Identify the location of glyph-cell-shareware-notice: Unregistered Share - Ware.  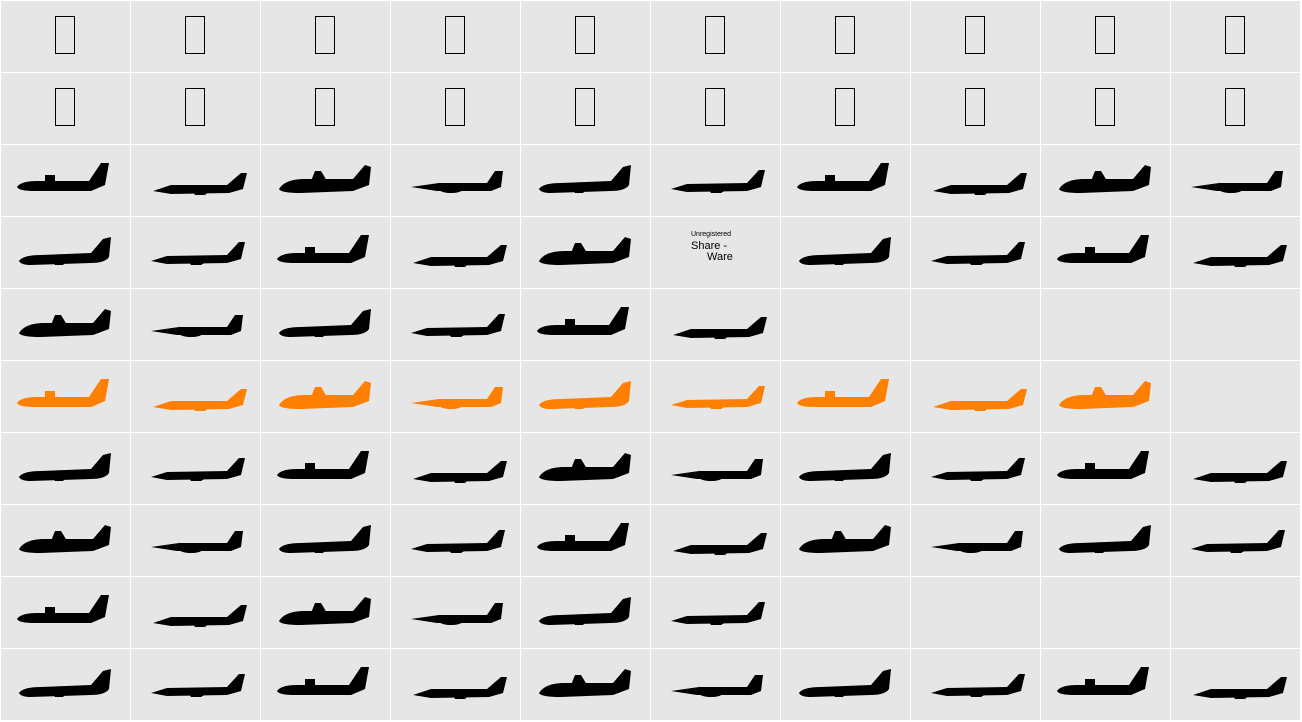
(715, 252).